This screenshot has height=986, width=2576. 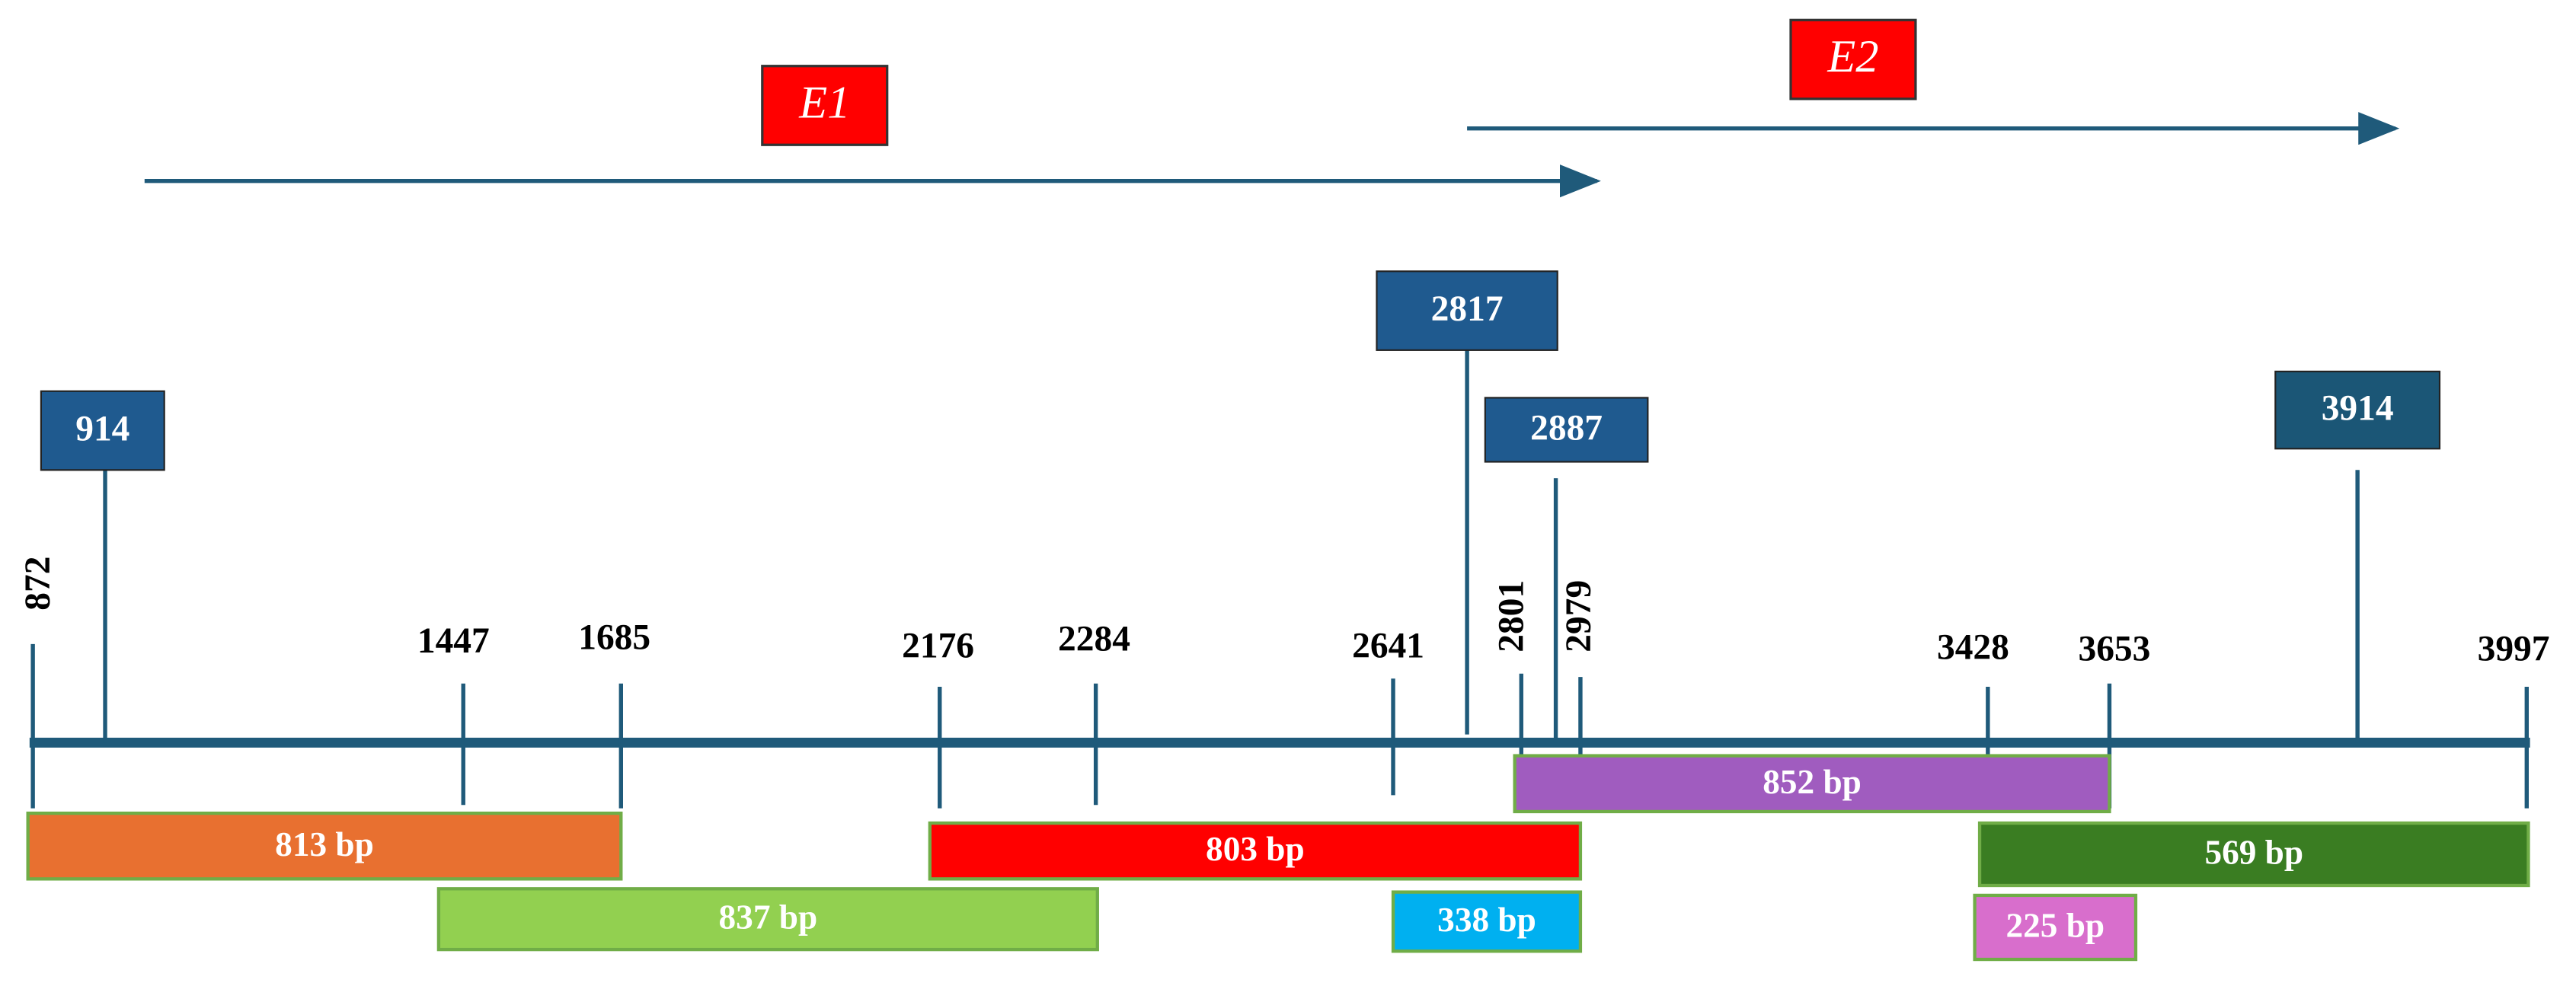 What do you see at coordinates (1388, 645) in the screenshot?
I see `tick-label: 2641` at bounding box center [1388, 645].